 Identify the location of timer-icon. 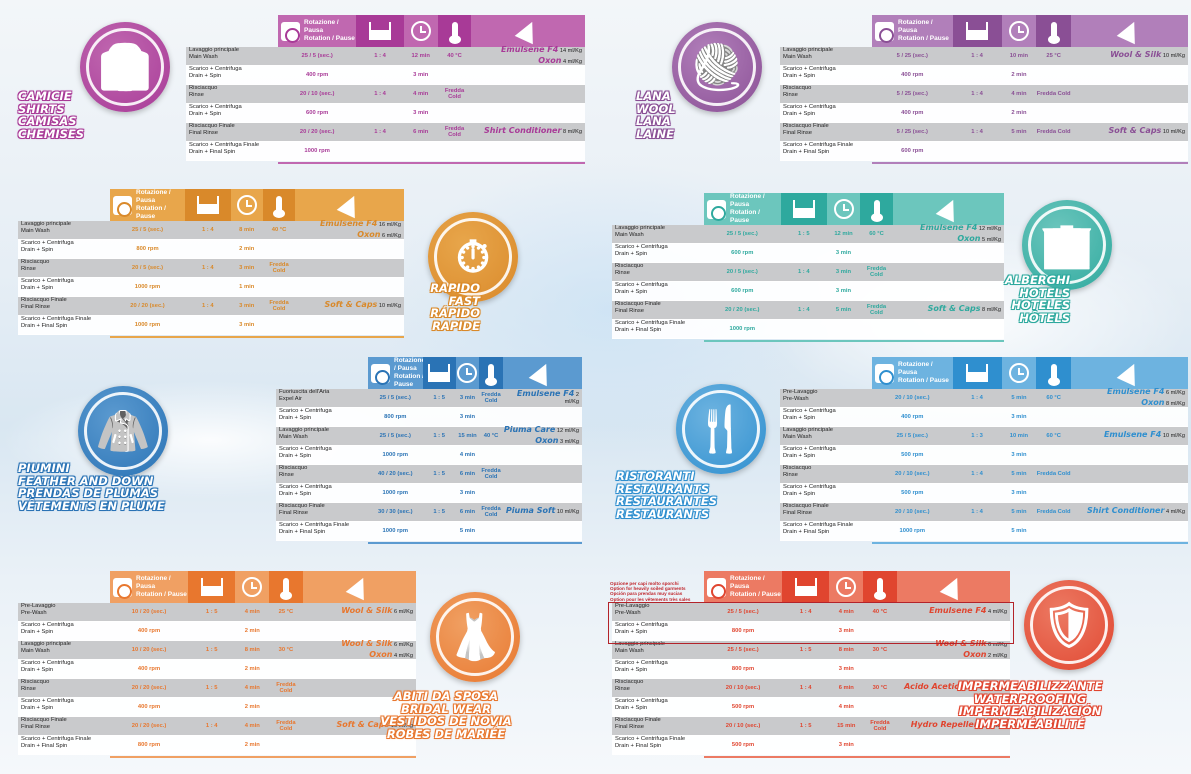
(1018, 31).